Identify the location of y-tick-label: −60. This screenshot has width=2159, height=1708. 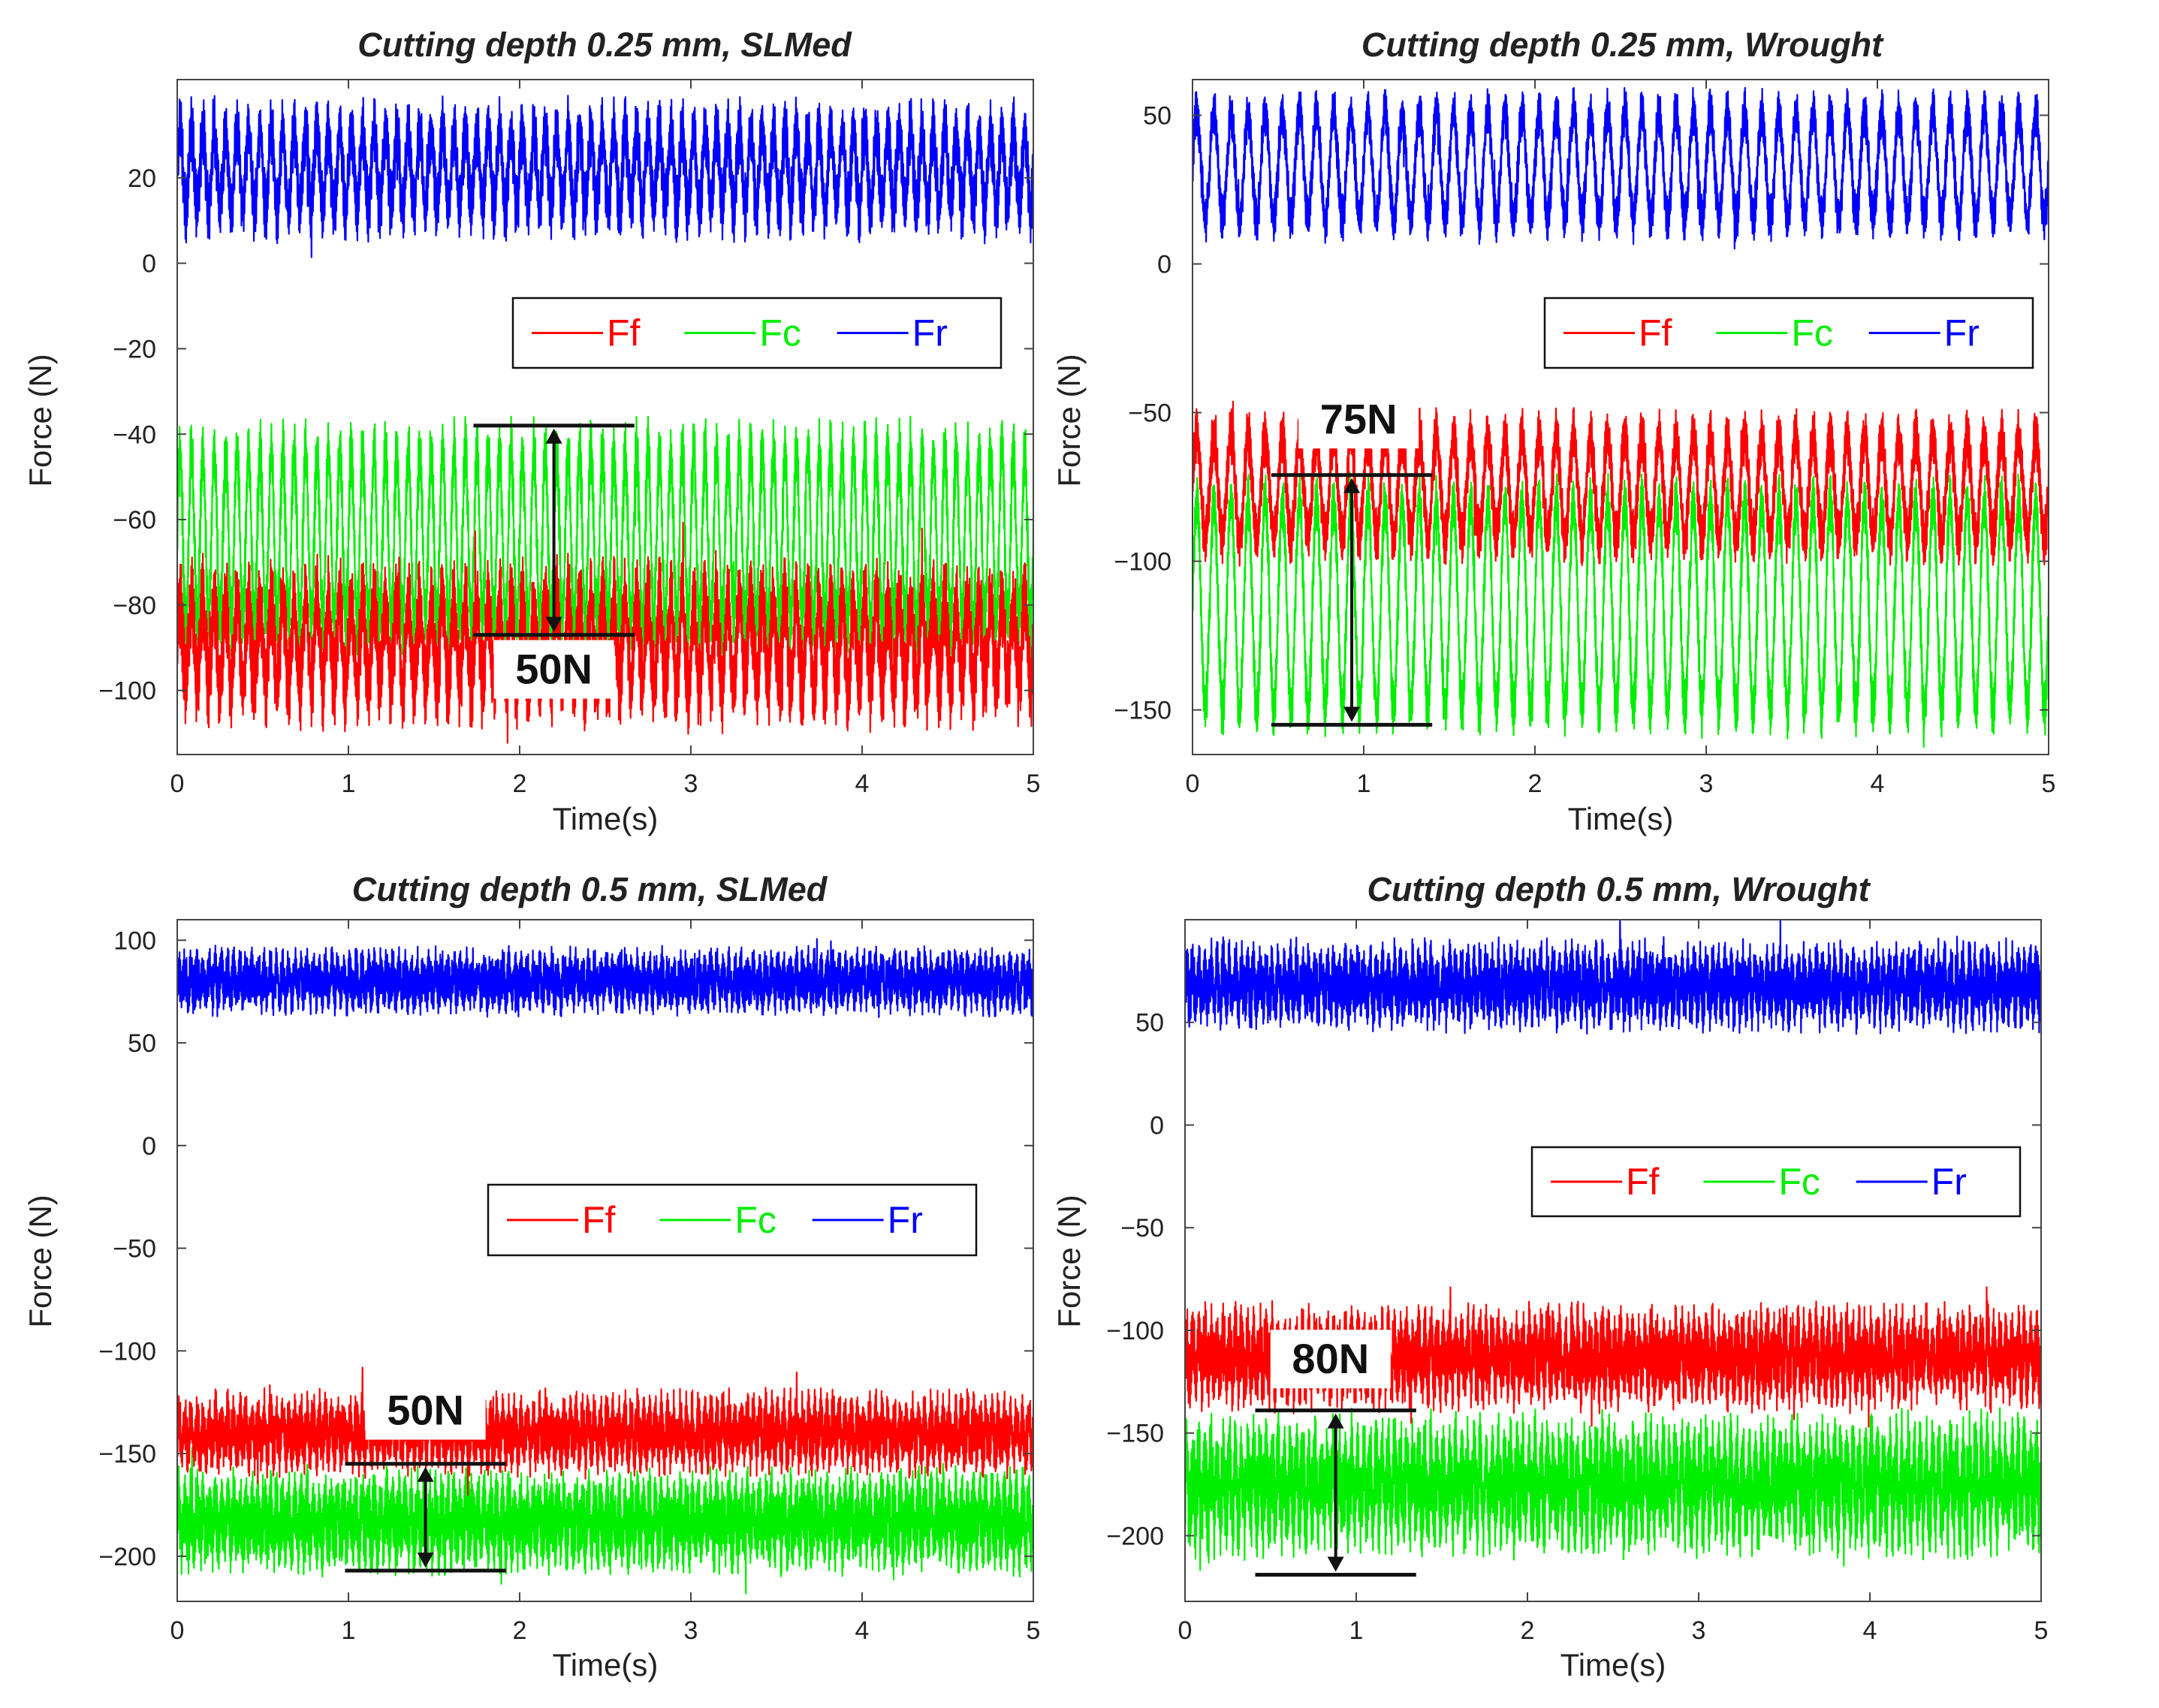
(134, 520).